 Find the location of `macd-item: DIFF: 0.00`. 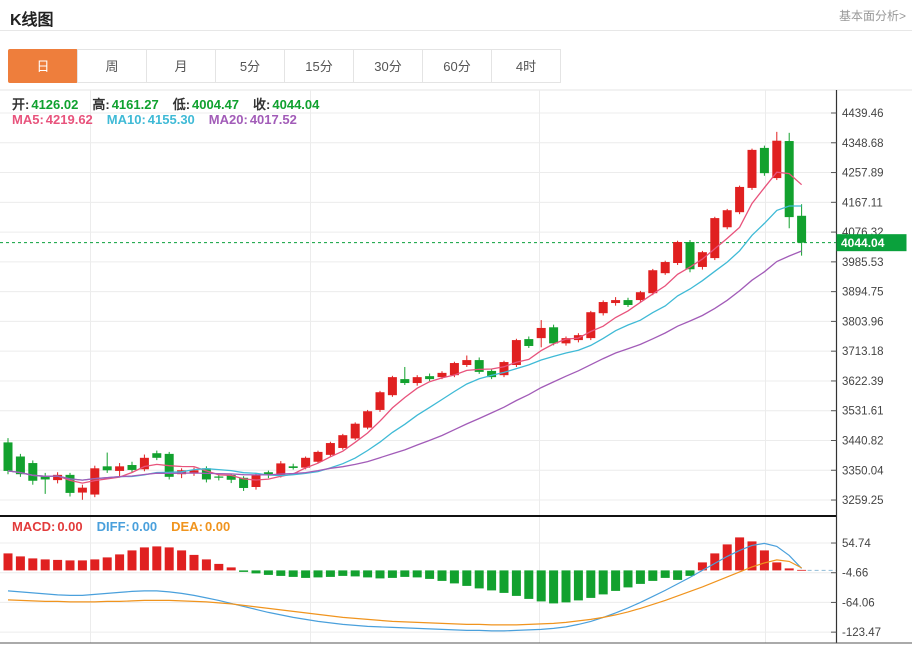

macd-item: DIFF: 0.00 is located at coordinates (127, 526).